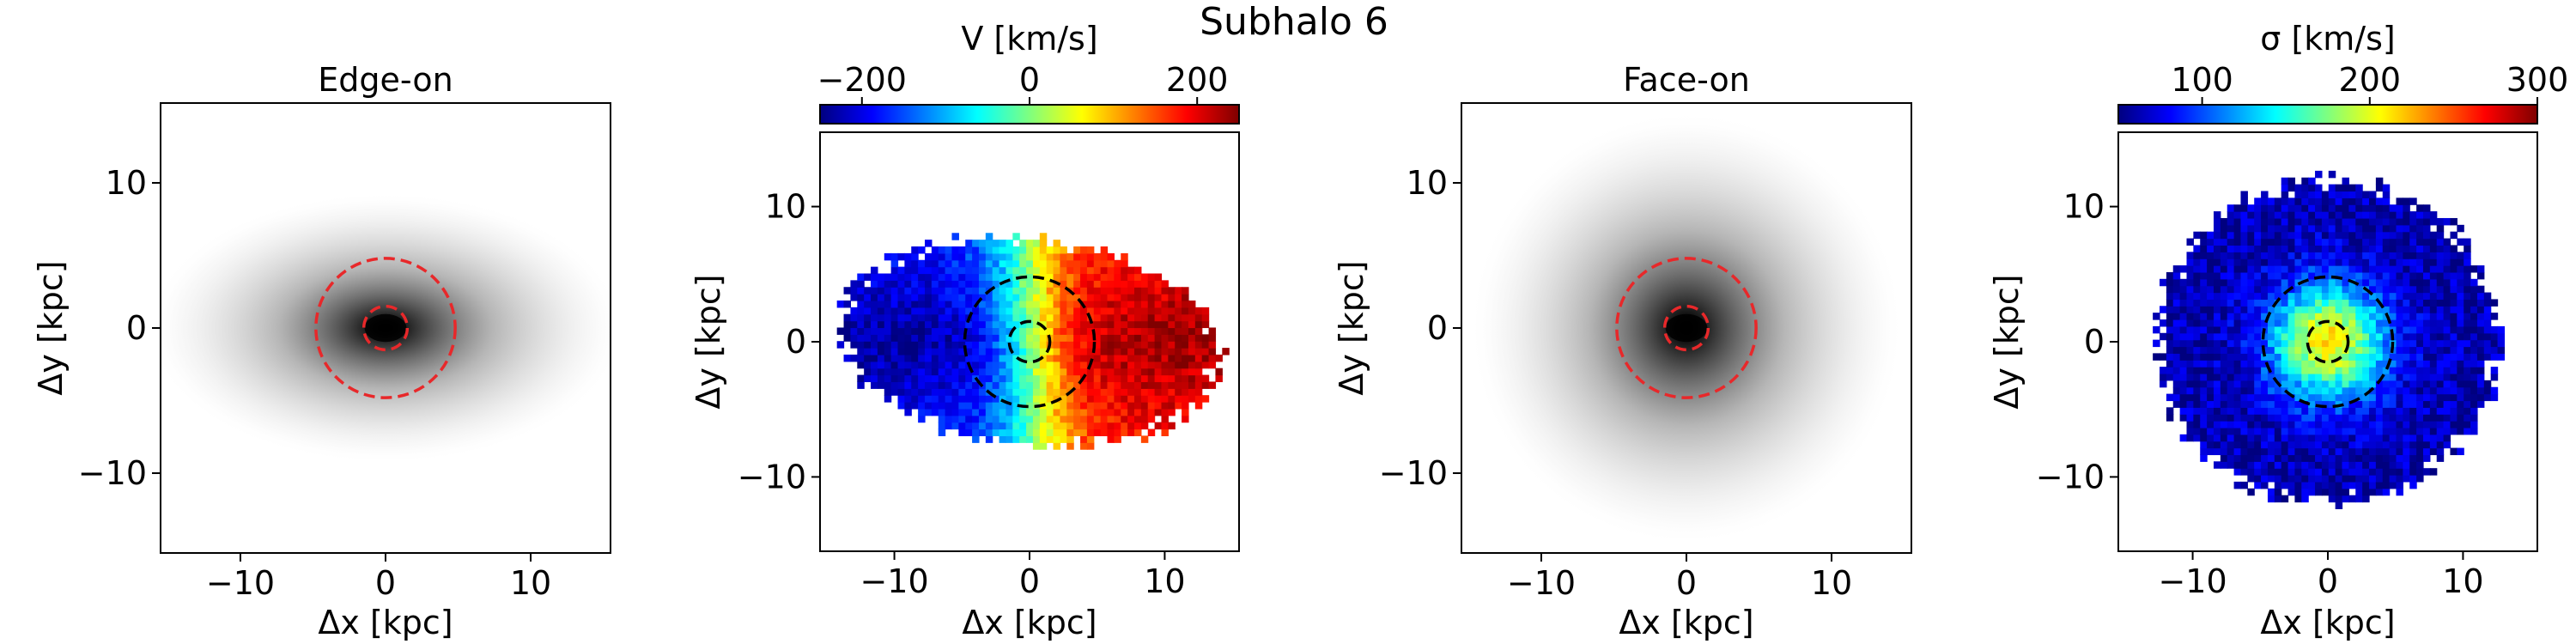  Describe the element at coordinates (1030, 581) in the screenshot. I see `x-tick-label: 0` at that location.